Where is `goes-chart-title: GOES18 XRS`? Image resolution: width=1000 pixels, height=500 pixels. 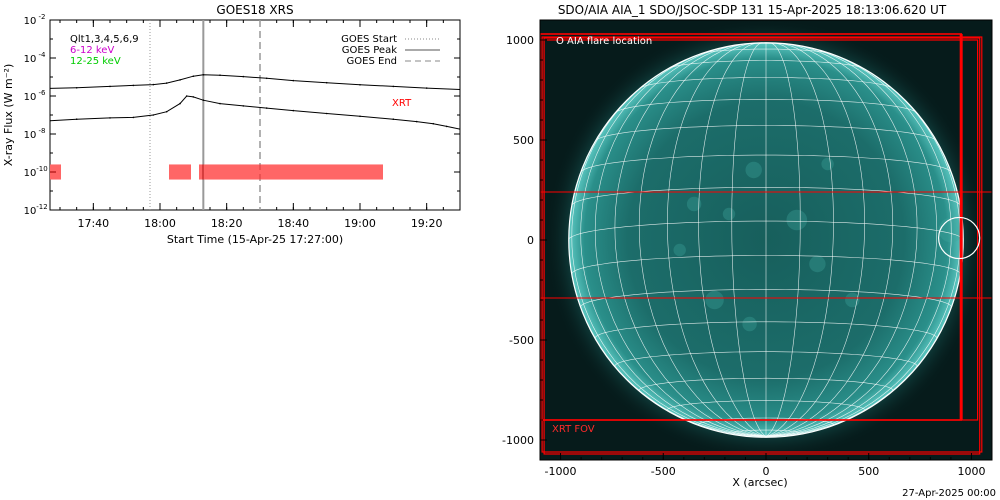 goes-chart-title: GOES18 XRS is located at coordinates (254, 10).